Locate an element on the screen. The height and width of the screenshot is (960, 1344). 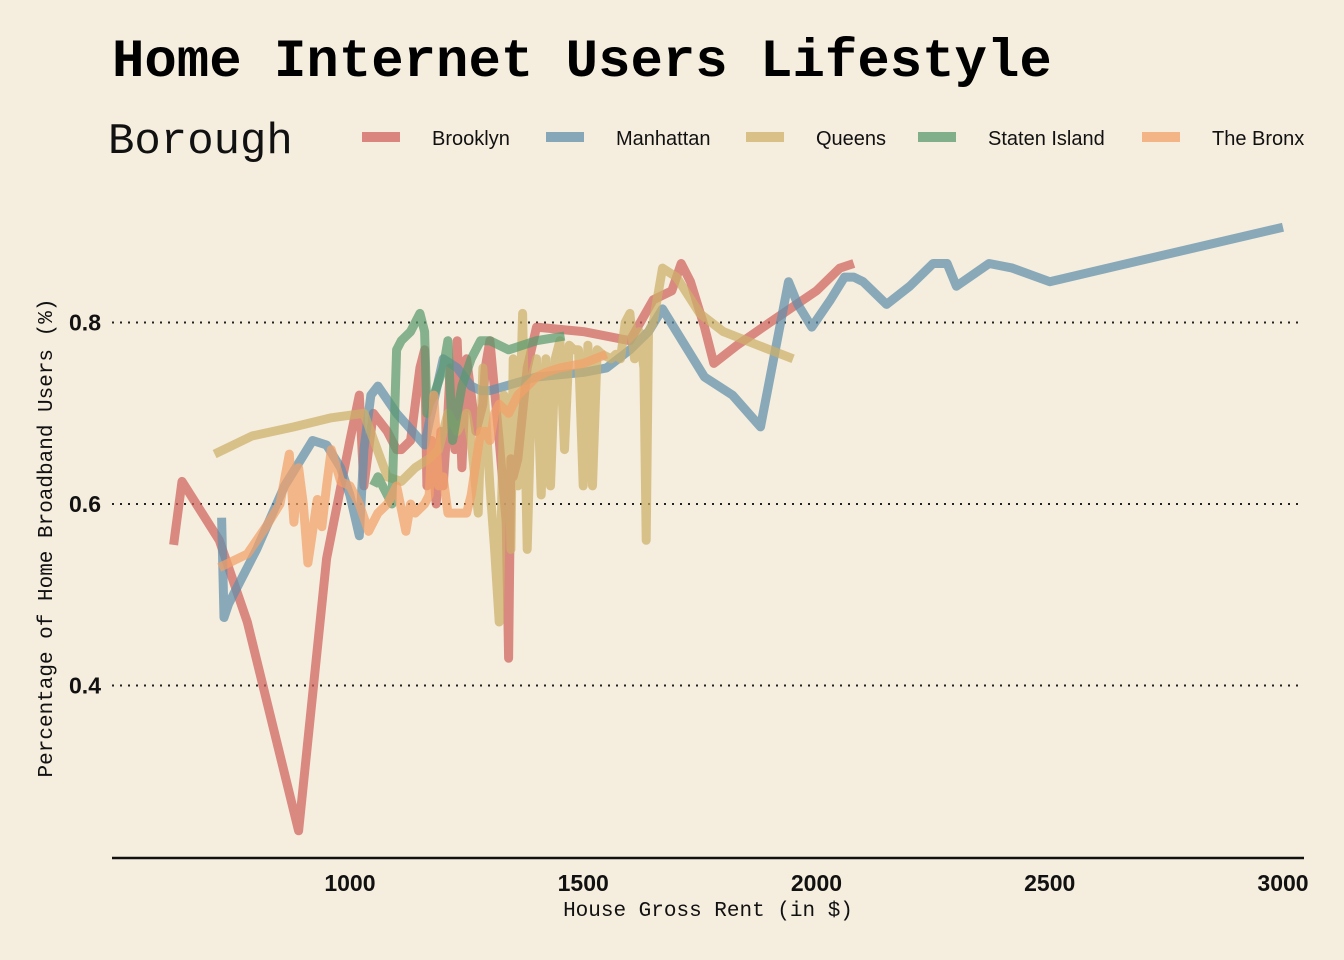
x-tick-label: 1500 is located at coordinates (583, 883).